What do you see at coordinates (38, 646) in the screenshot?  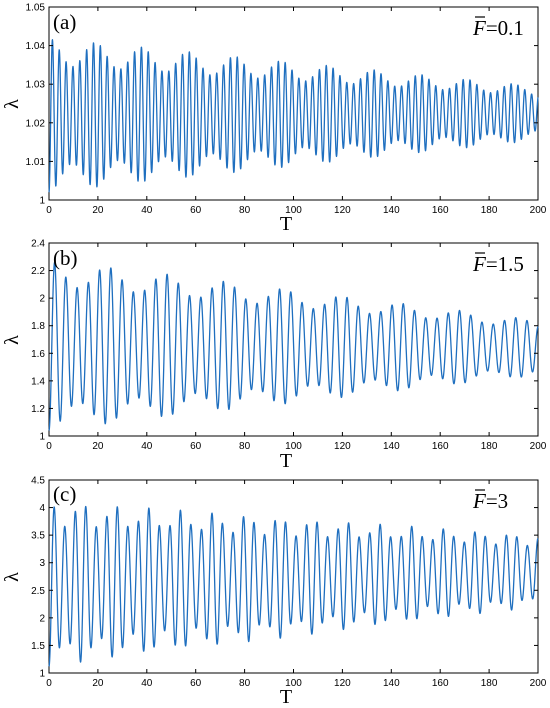 I see `y-tick-label: 1.5` at bounding box center [38, 646].